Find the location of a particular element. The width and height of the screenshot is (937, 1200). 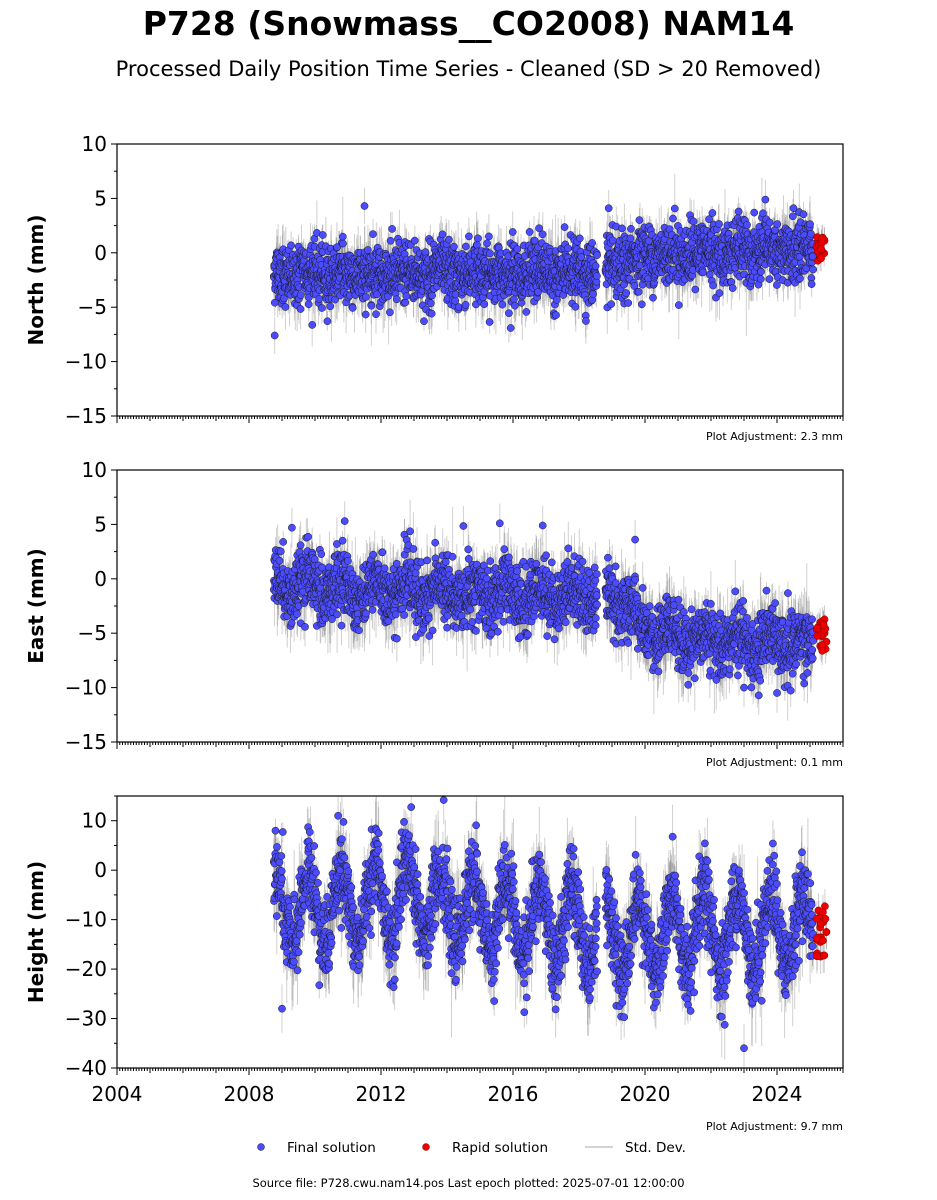

y-tick-label: −10 is located at coordinates (86, 362).